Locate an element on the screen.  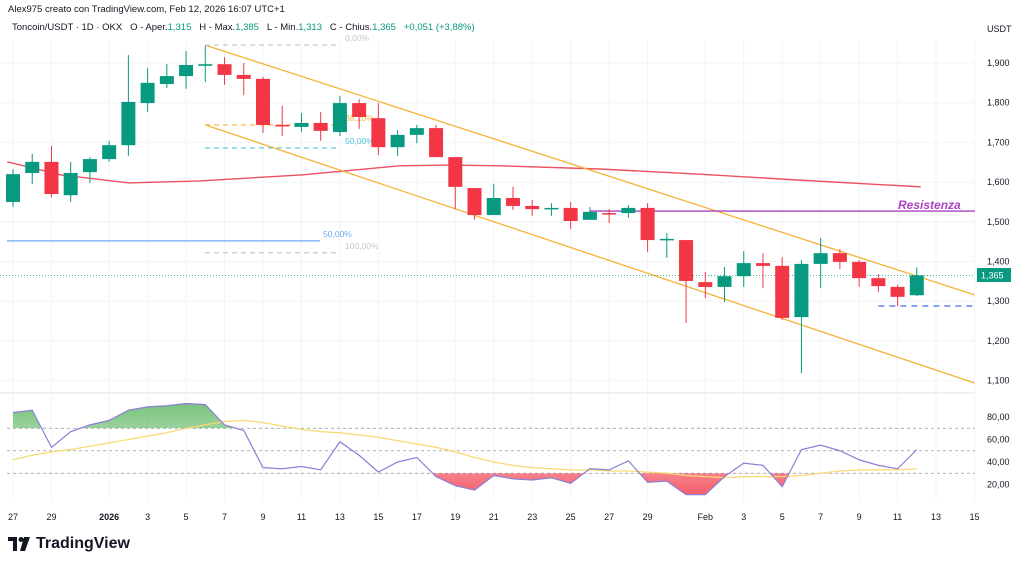
price-tick-label: 1,100 is located at coordinates (998, 381).